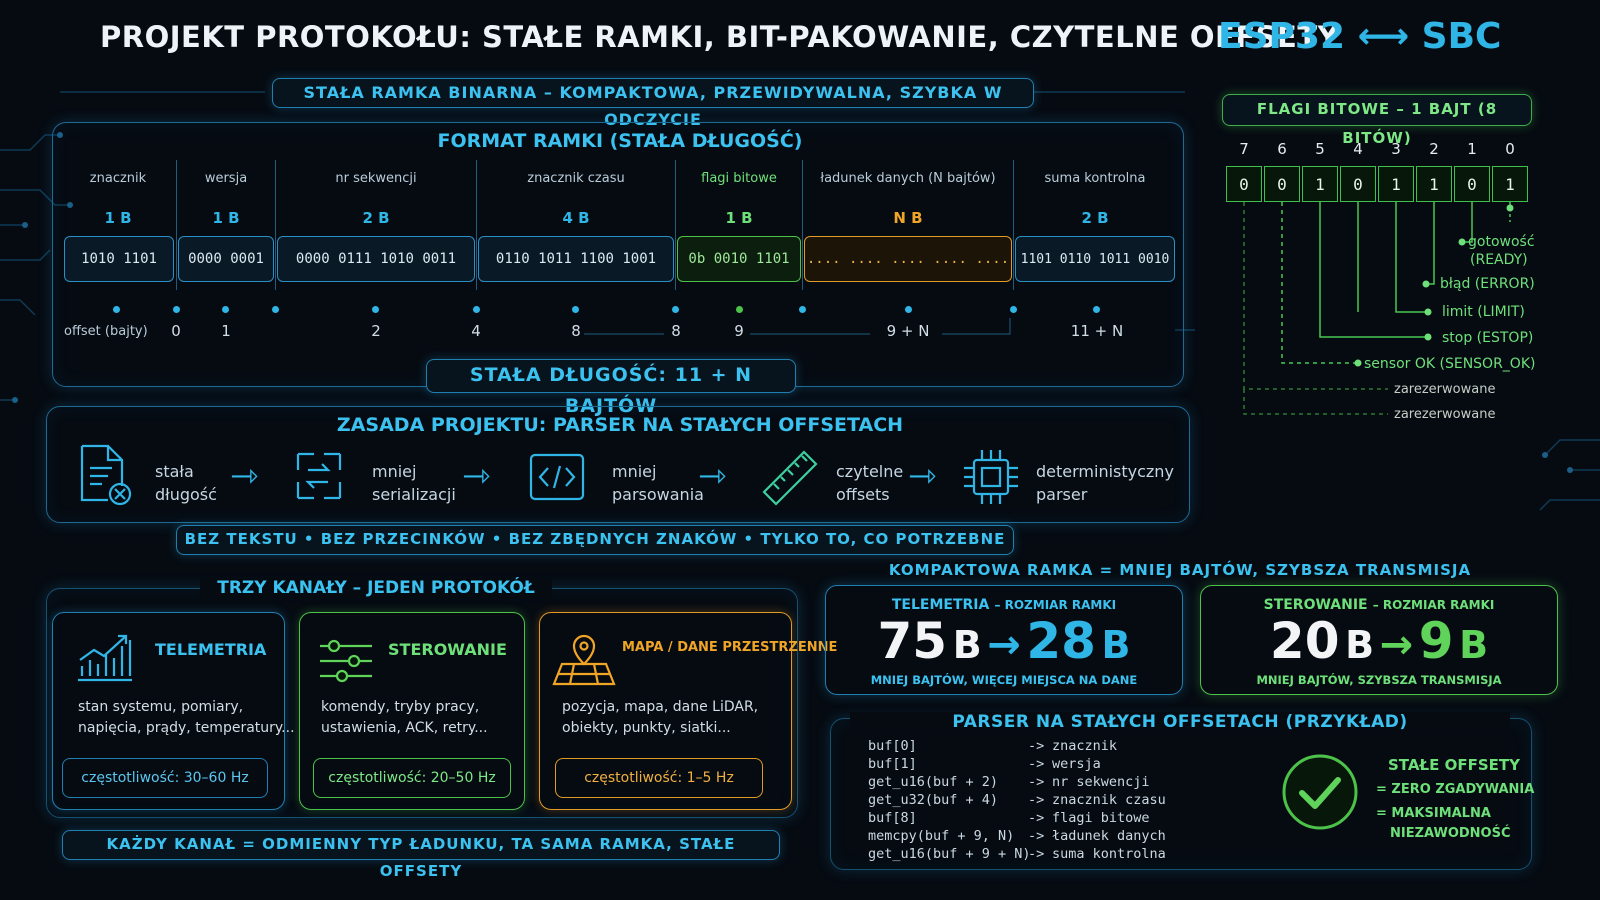  Describe the element at coordinates (892, 764) in the screenshot. I see `parser-code-line: buf[1]` at that location.